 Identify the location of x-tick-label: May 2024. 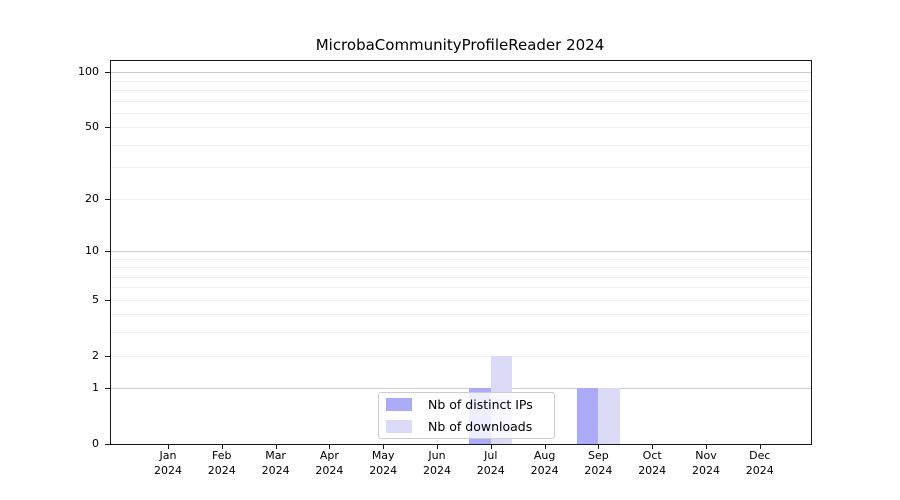
(383, 463).